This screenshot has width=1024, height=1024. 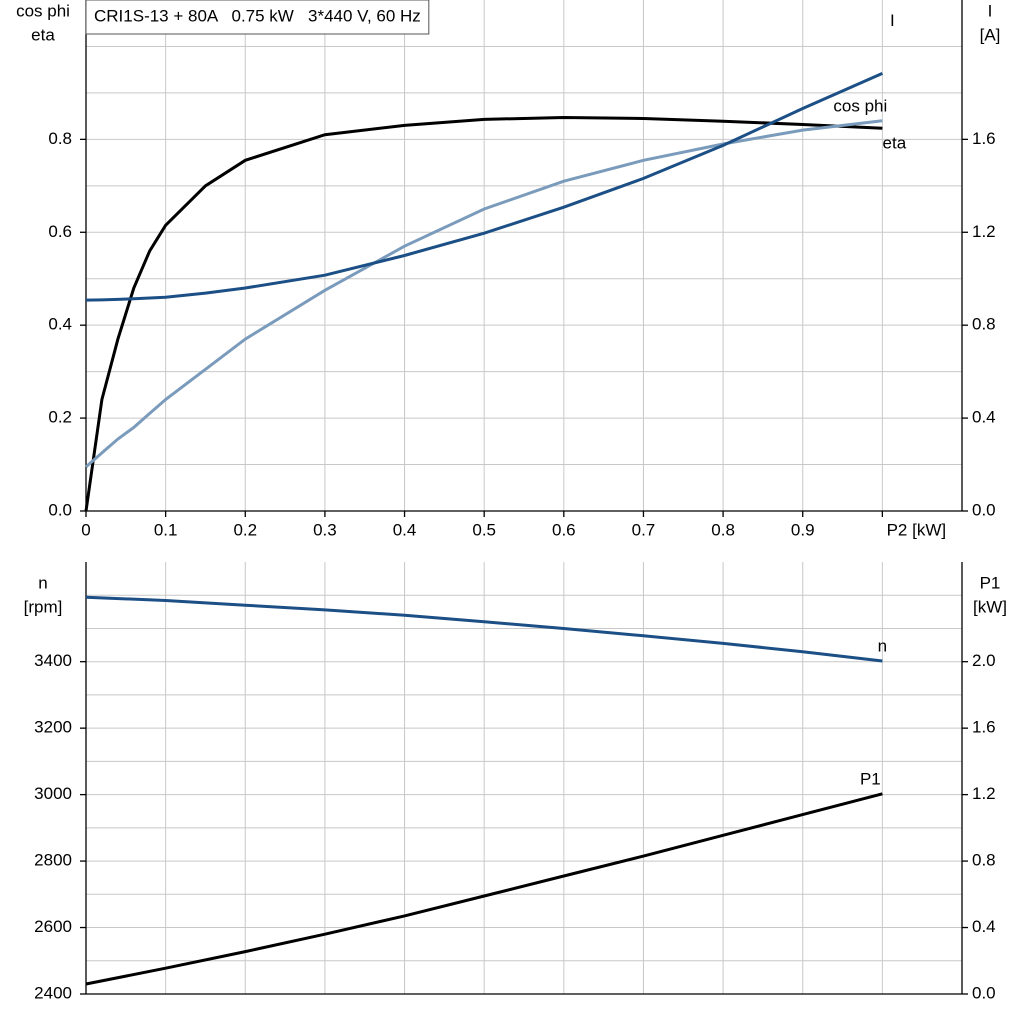 I want to click on y-axis-label: eta, so click(x=43, y=34).